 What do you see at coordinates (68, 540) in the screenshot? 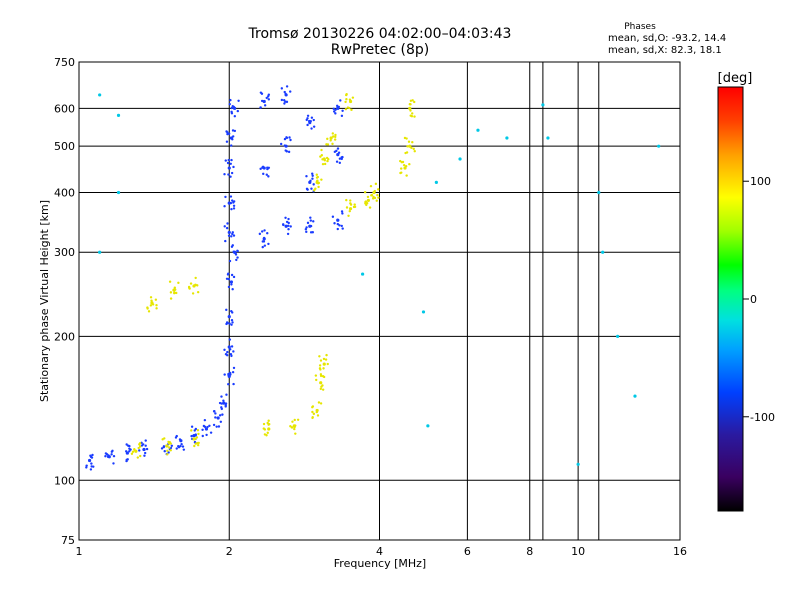
I see `y-tick-label: 75` at bounding box center [68, 540].